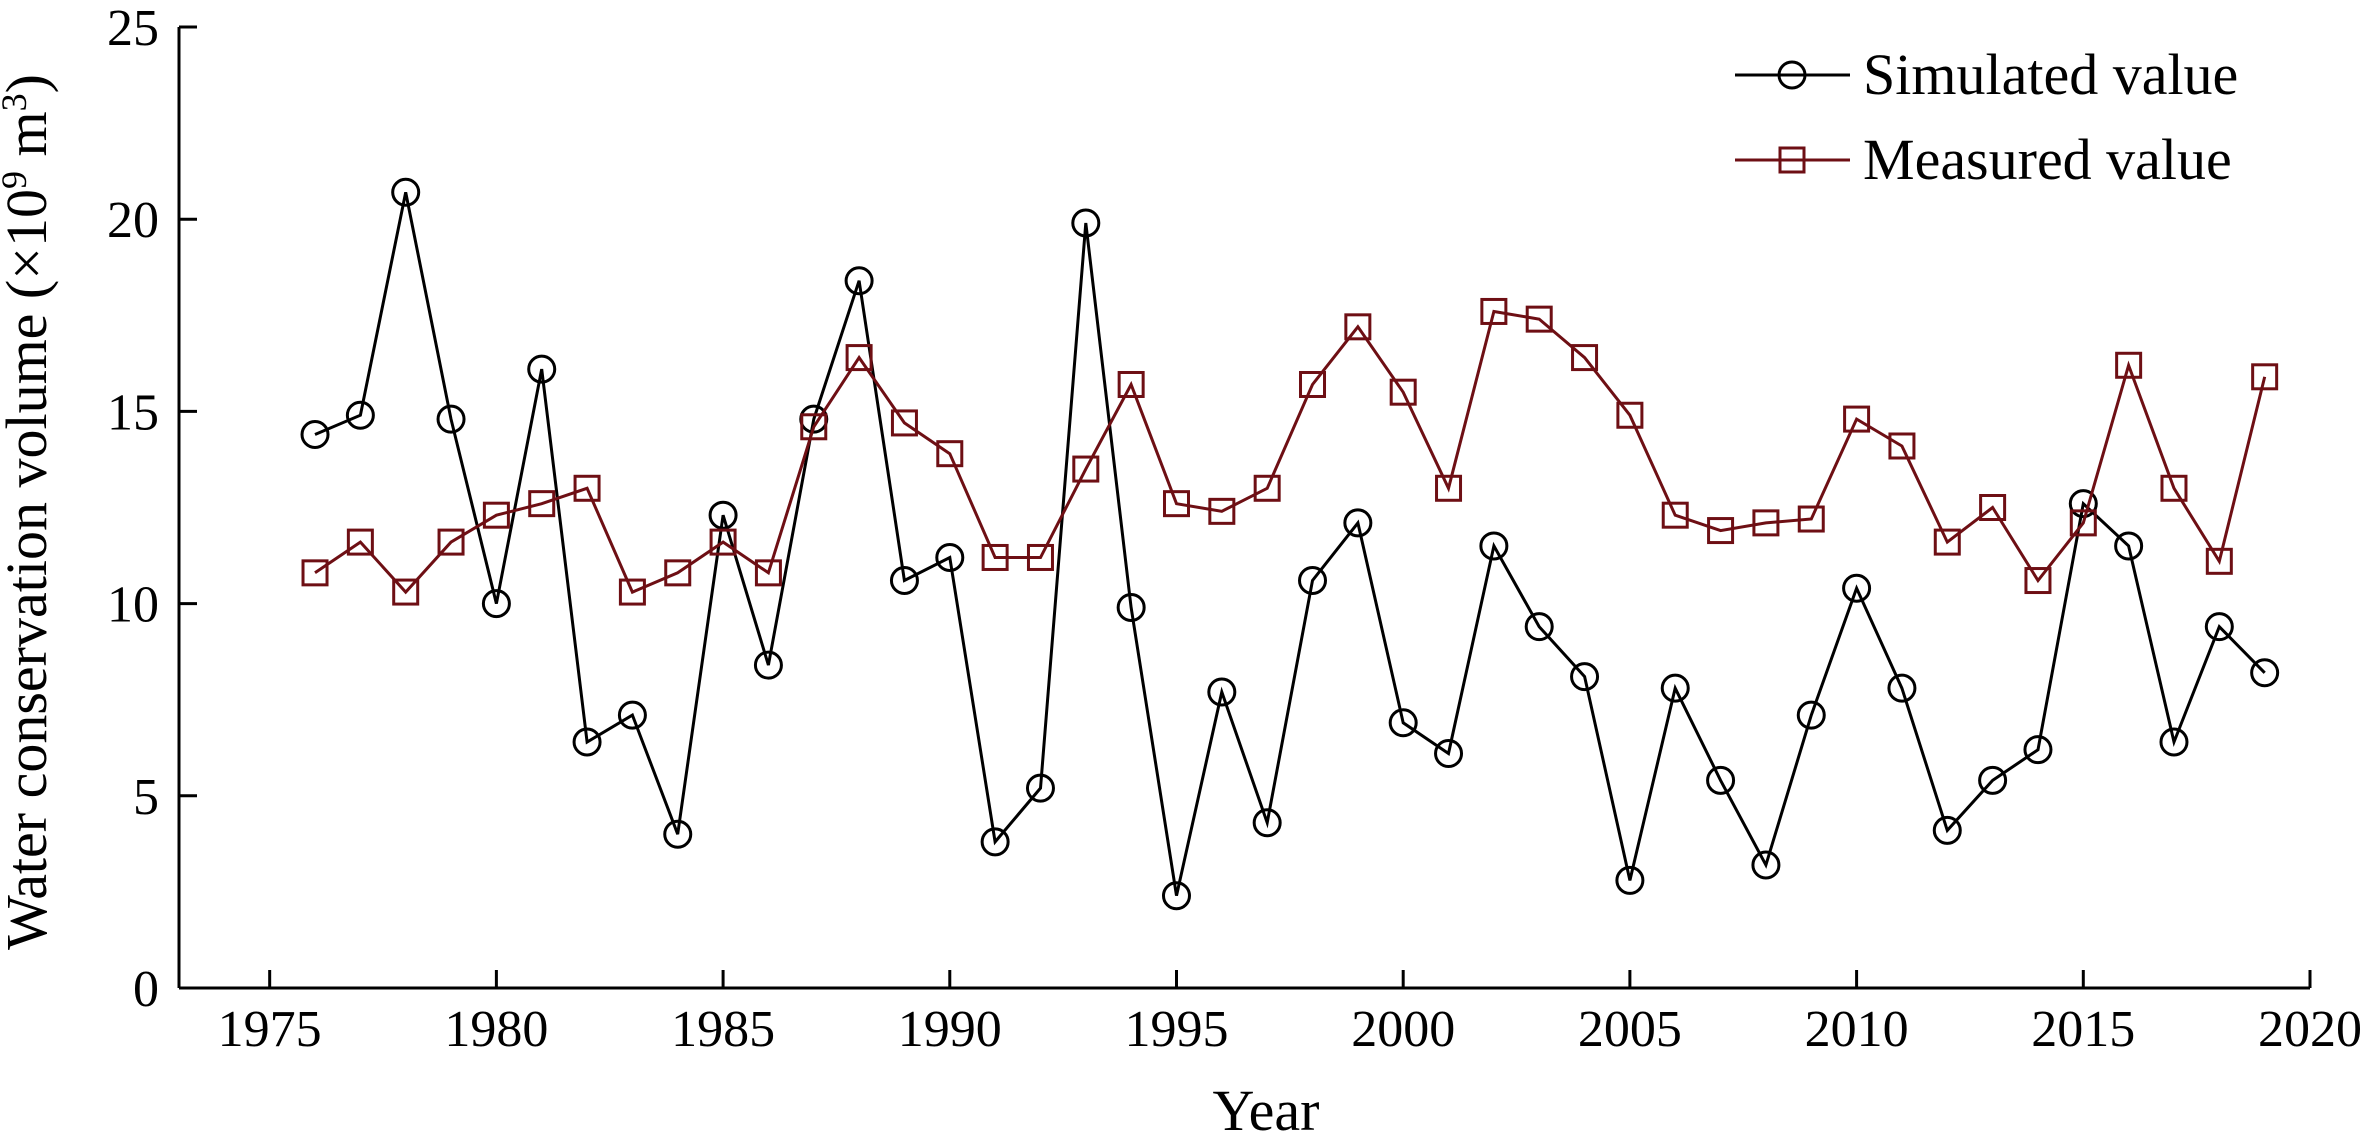 The height and width of the screenshot is (1136, 2378). What do you see at coordinates (29, 569) in the screenshot?
I see `y-axis-title-main: Water conservation volume (×10` at bounding box center [29, 569].